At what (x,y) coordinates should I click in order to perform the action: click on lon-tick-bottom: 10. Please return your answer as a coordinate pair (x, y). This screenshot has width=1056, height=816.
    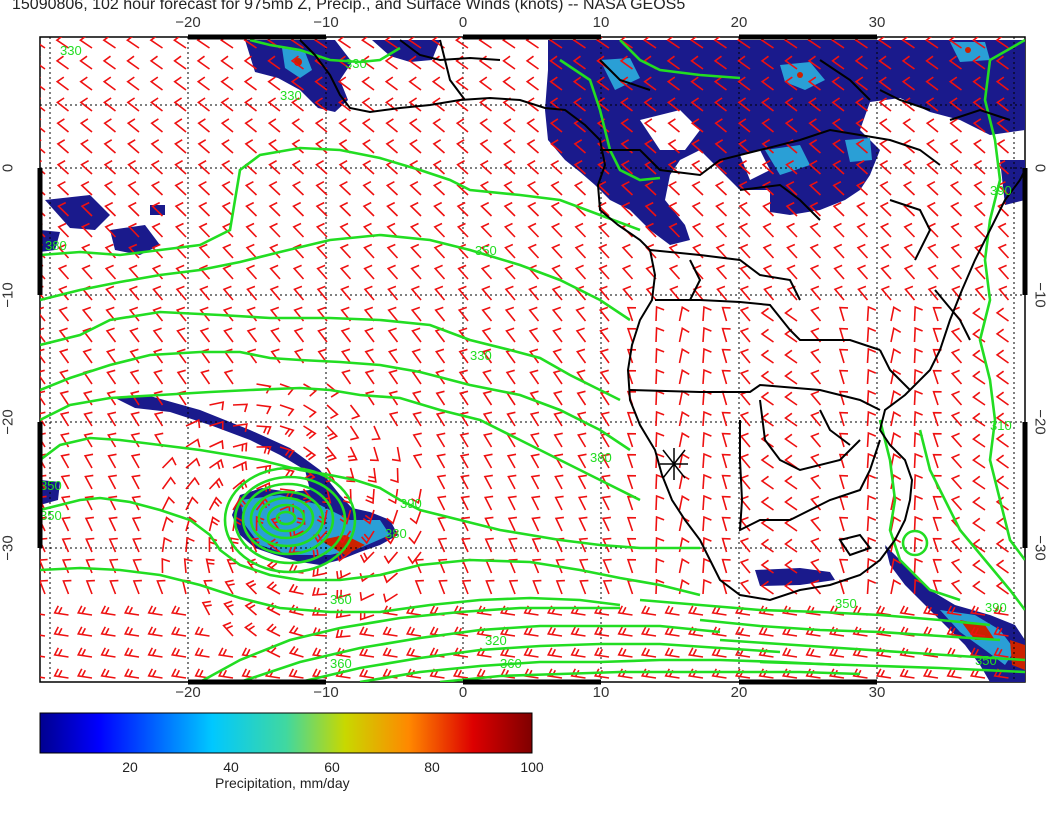
    Looking at the image, I should click on (601, 692).